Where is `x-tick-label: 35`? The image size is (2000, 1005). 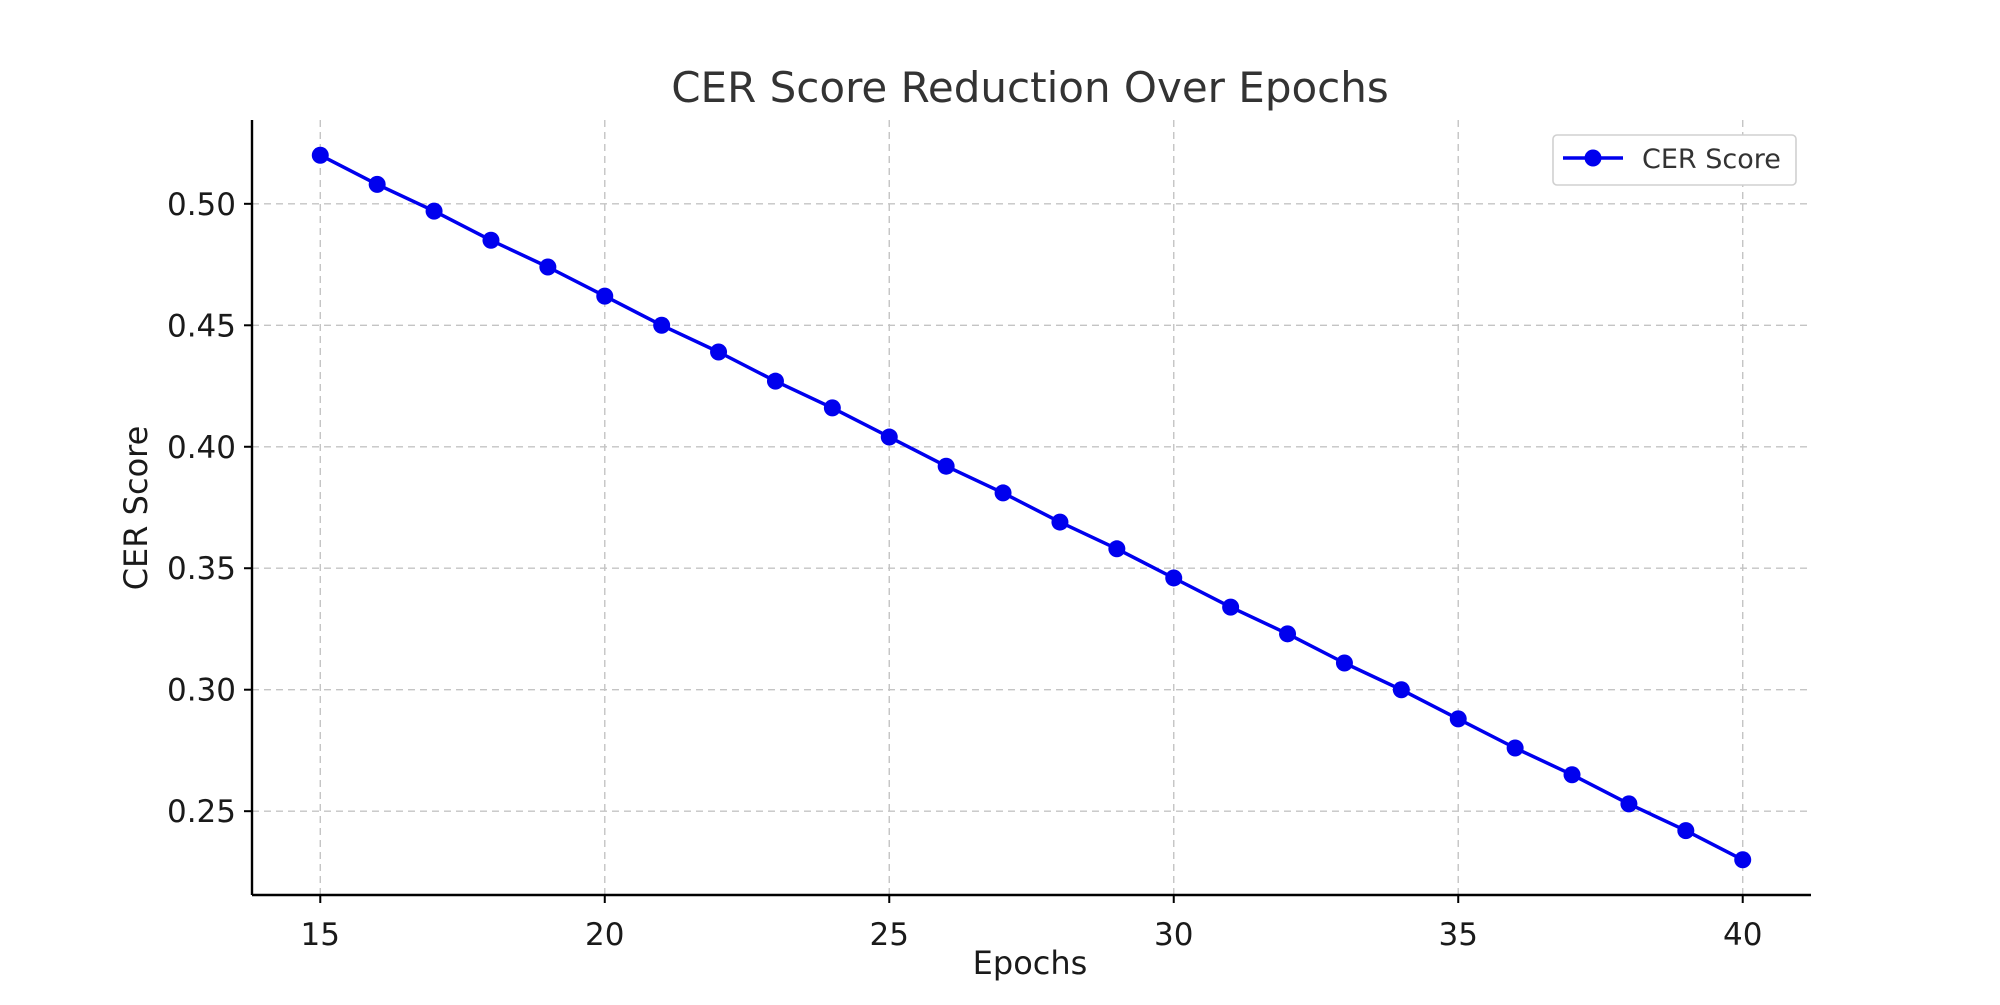 x-tick-label: 35 is located at coordinates (1458, 935).